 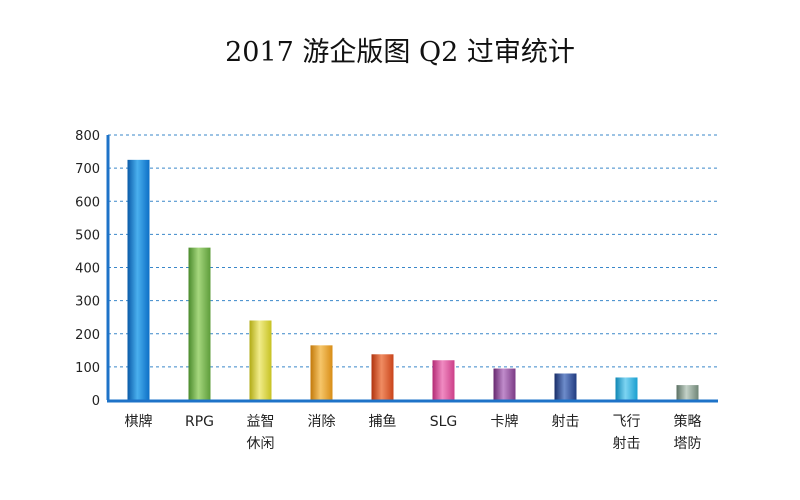 I want to click on x-tick-label: 塔防, so click(x=688, y=444).